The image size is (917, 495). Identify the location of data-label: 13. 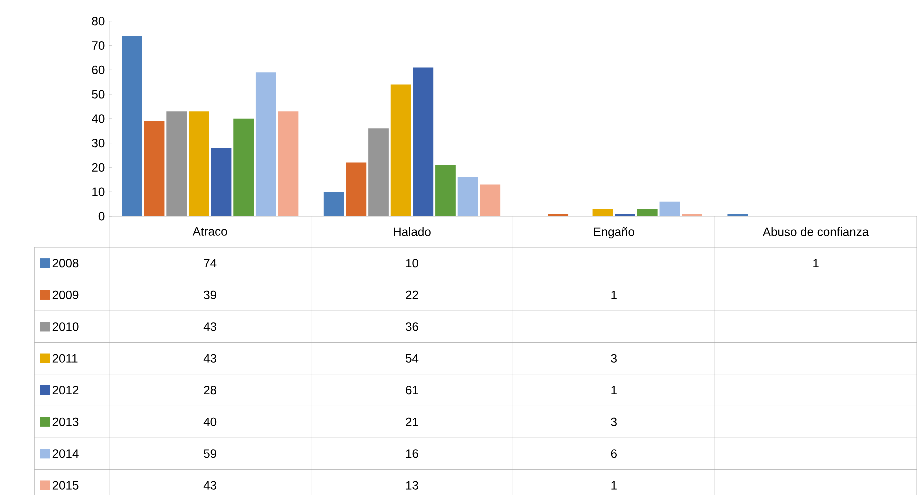
(412, 485).